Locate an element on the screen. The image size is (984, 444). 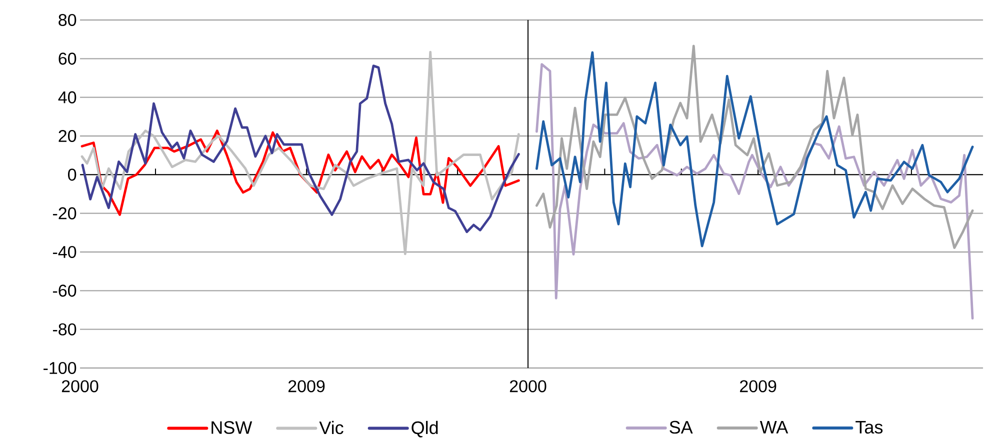
y-tick-label: 0 is located at coordinates (72, 174).